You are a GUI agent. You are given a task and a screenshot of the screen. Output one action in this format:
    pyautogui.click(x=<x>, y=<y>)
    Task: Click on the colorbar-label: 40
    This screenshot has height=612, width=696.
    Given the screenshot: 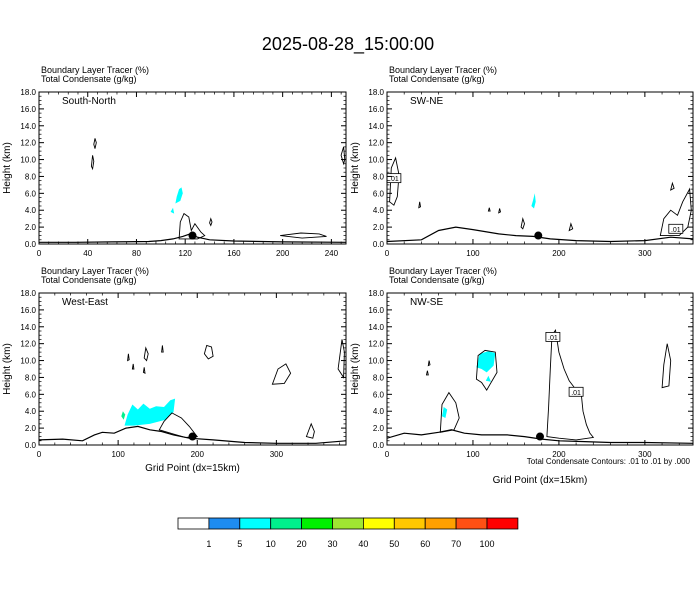 What is the action you would take?
    pyautogui.click(x=363, y=544)
    